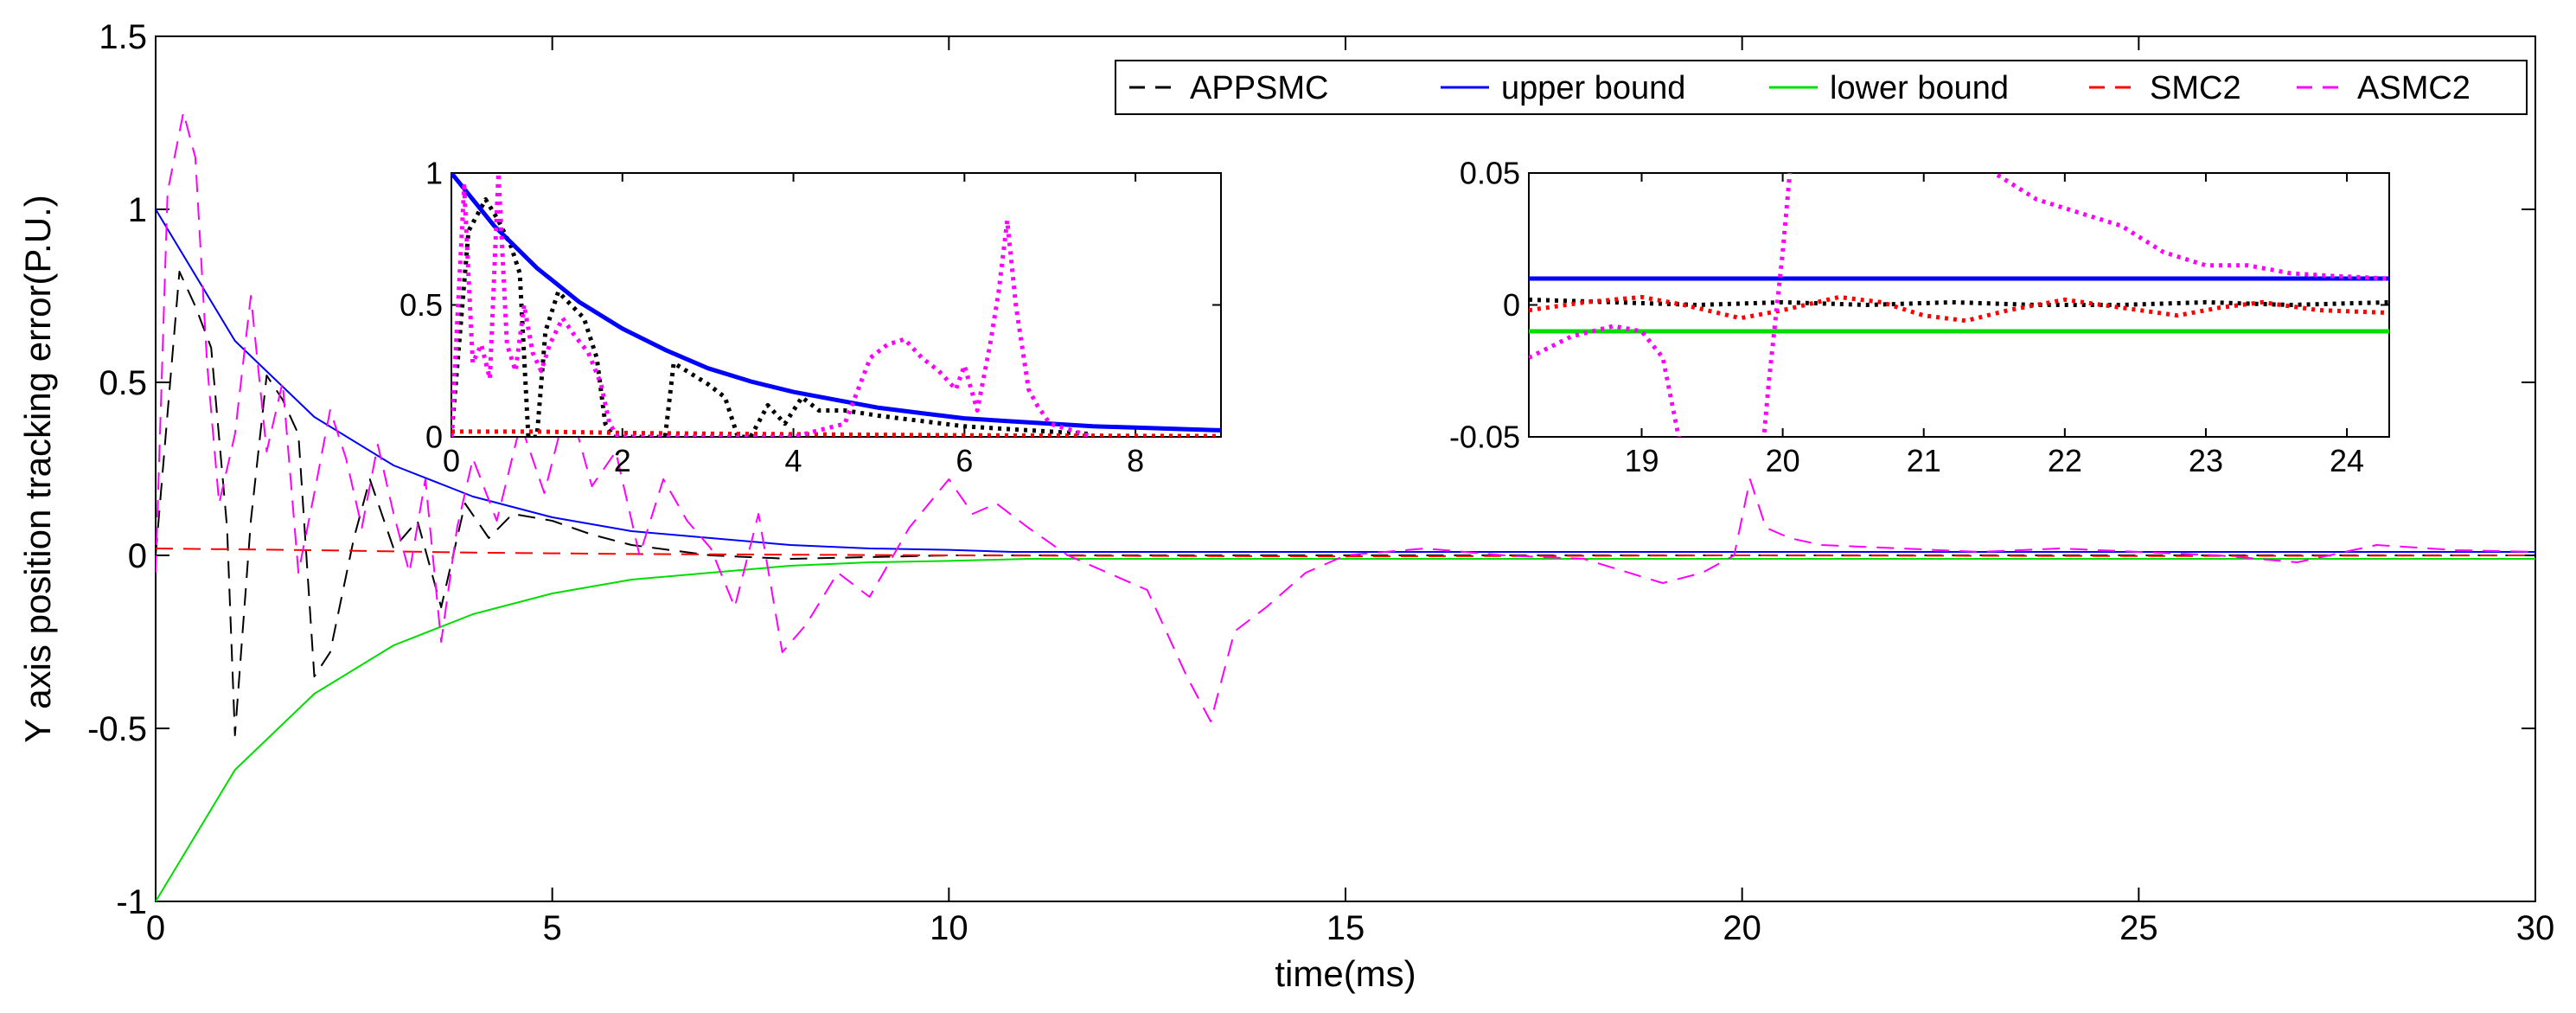  Describe the element at coordinates (2206, 460) in the screenshot. I see `inset-2-x-tick-label: 23` at that location.